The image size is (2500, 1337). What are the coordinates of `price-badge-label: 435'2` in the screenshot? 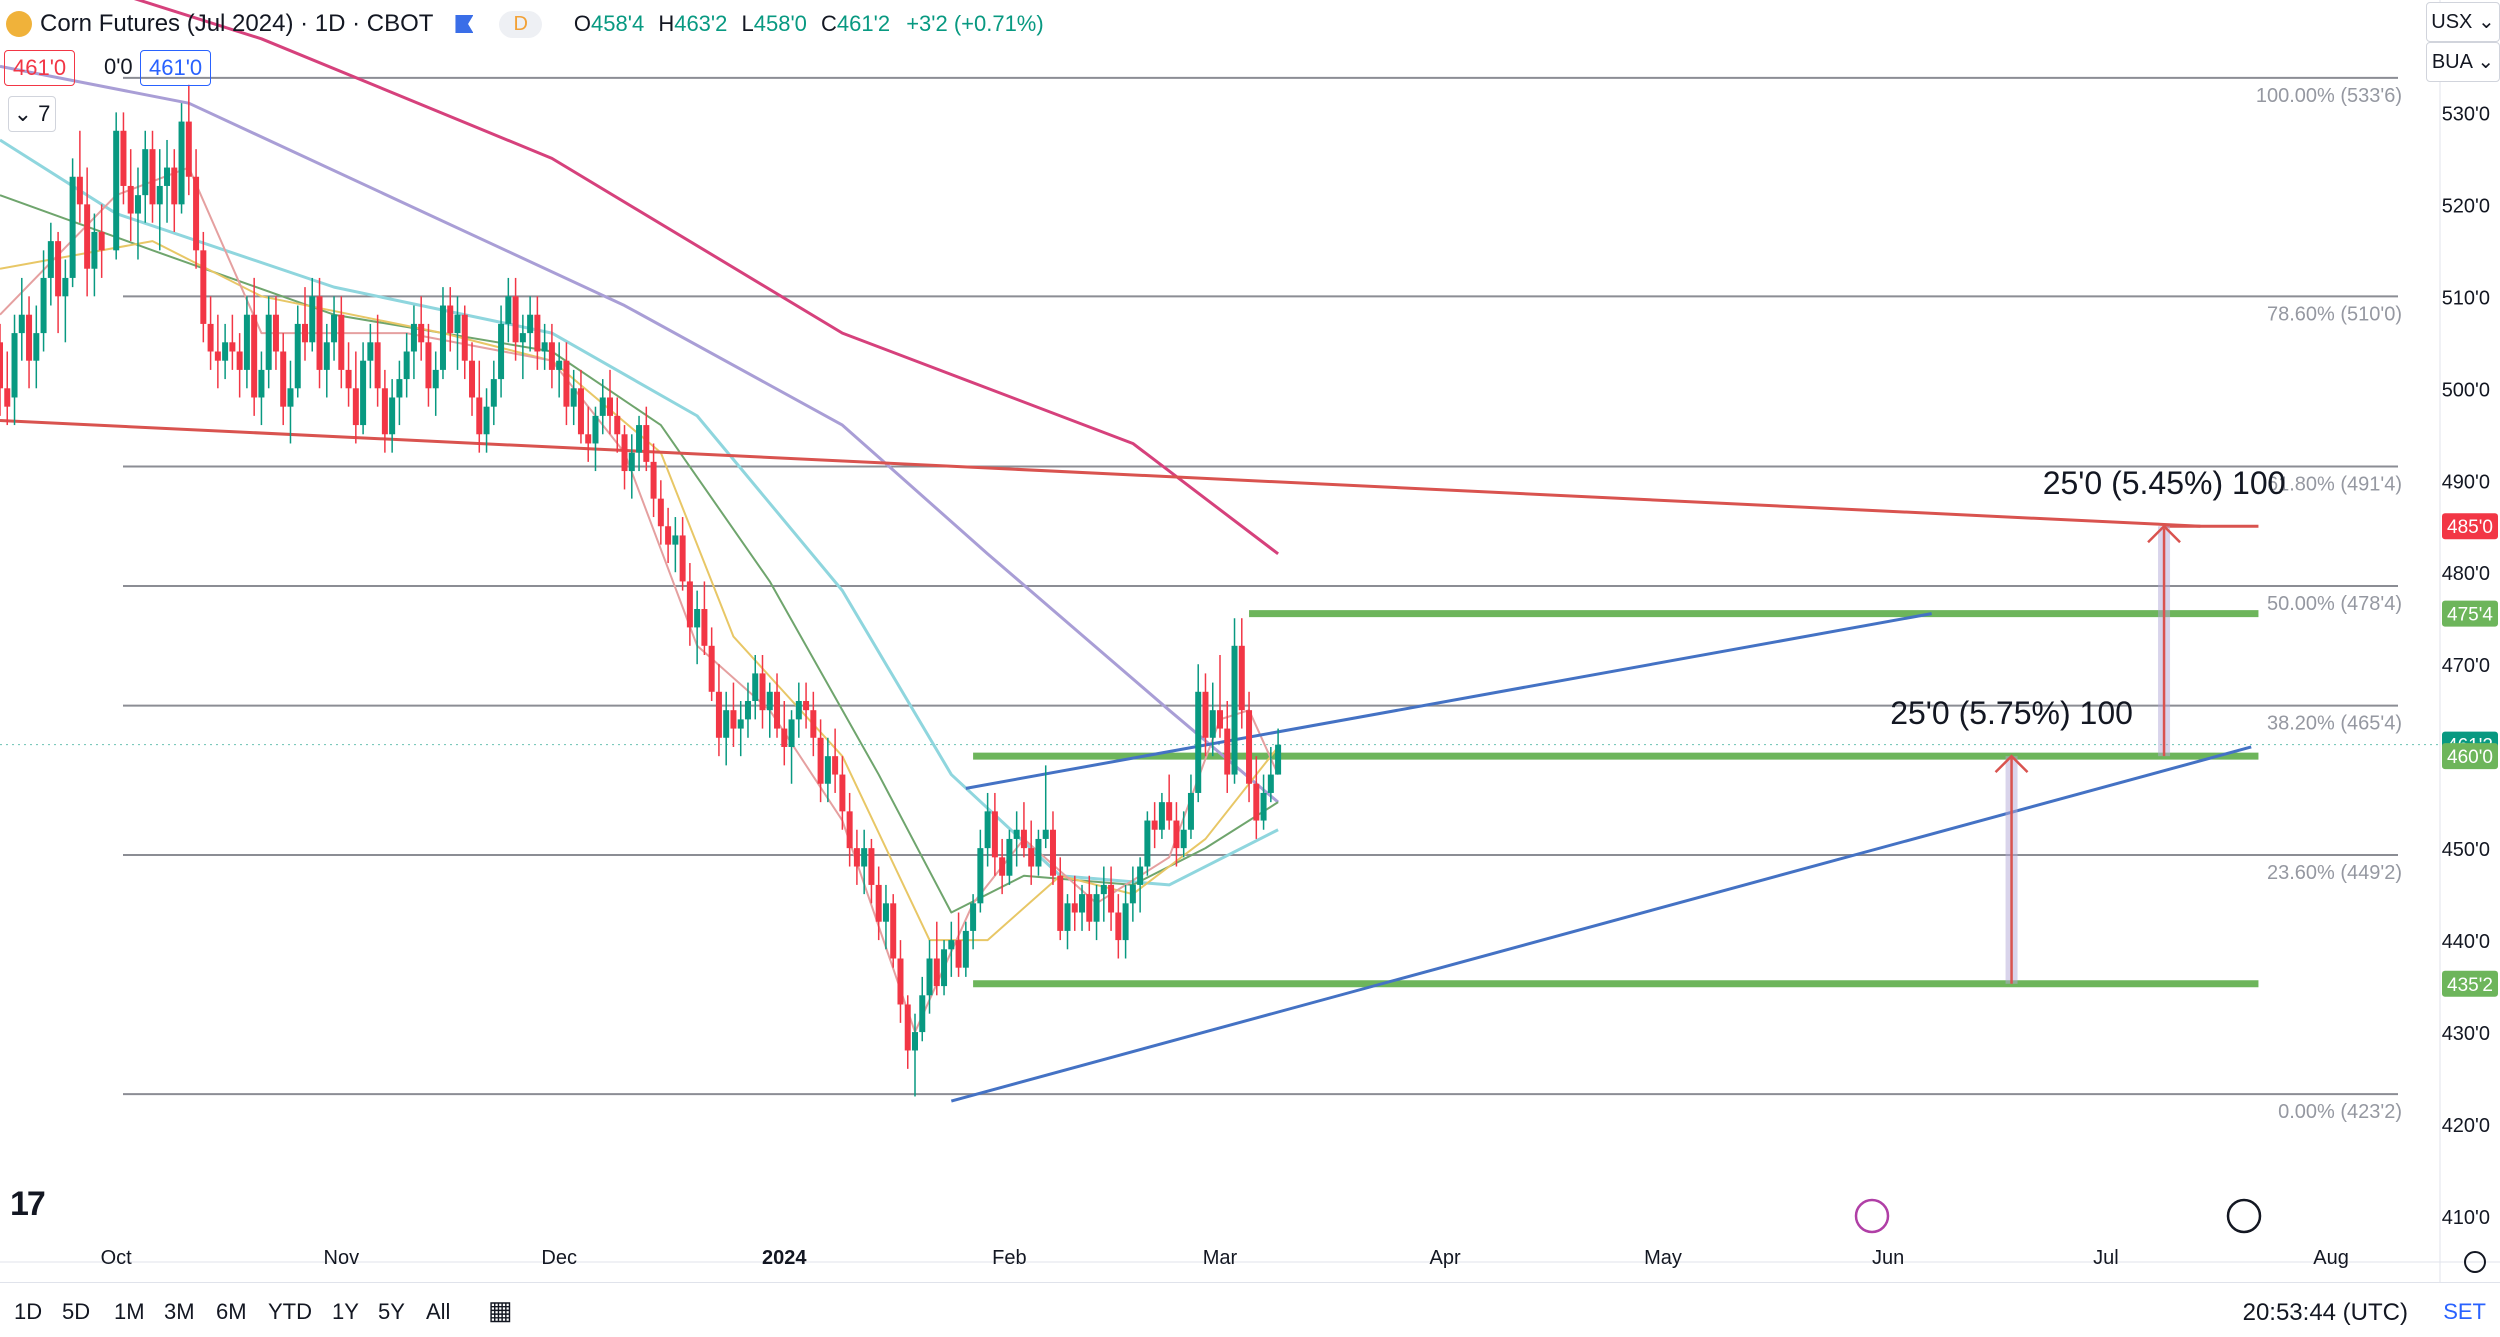 It's located at (2470, 985).